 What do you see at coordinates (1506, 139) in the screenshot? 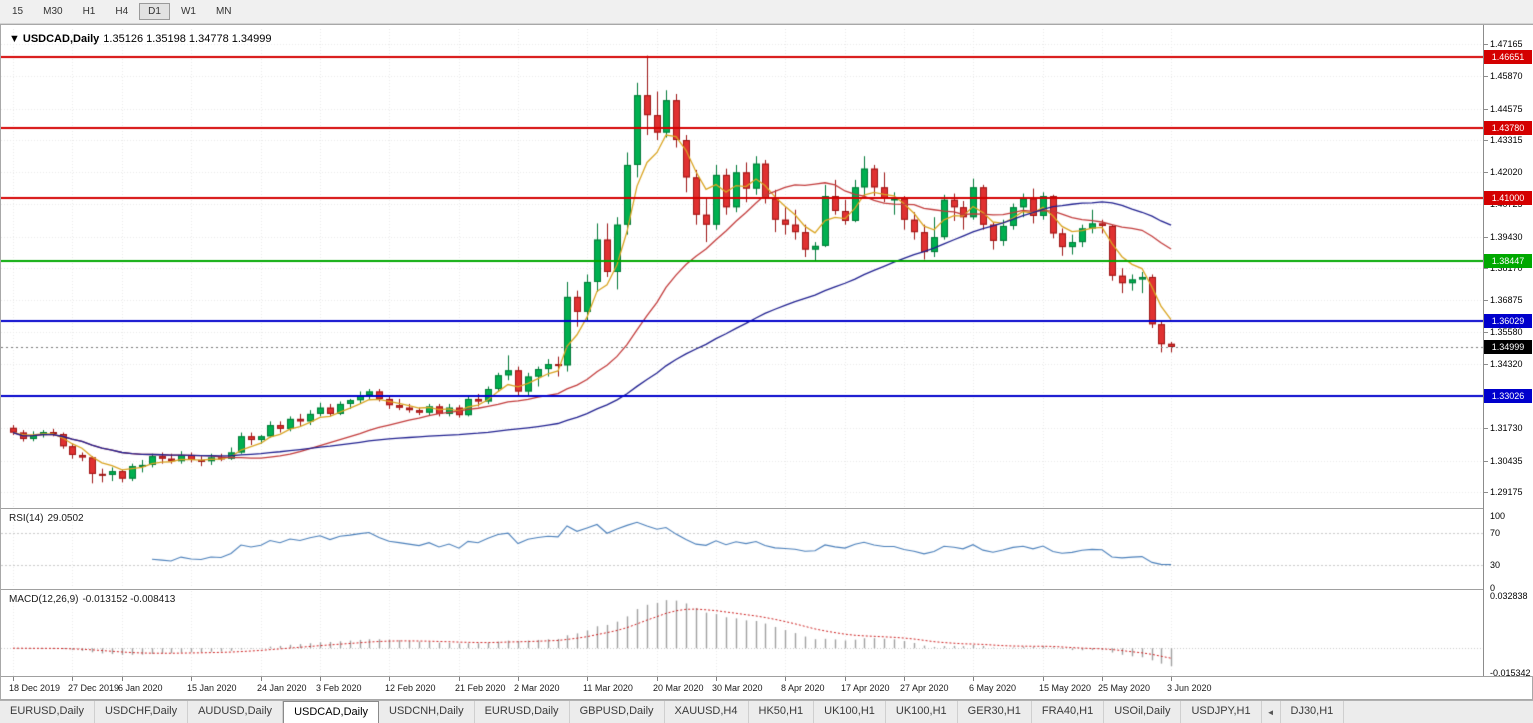
I see `price-tick-label: 1.43315` at bounding box center [1506, 139].